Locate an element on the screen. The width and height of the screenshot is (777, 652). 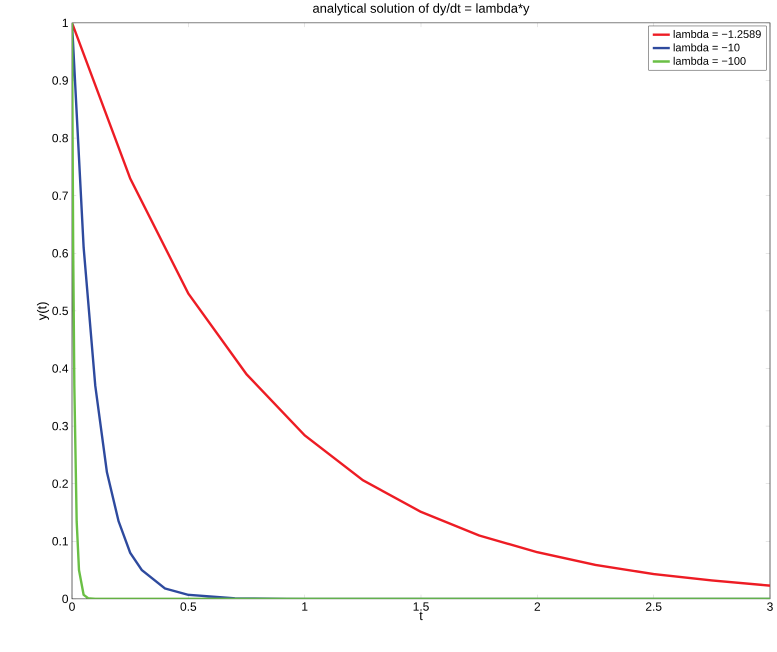
y-tick-label: 1 is located at coordinates (65, 23).